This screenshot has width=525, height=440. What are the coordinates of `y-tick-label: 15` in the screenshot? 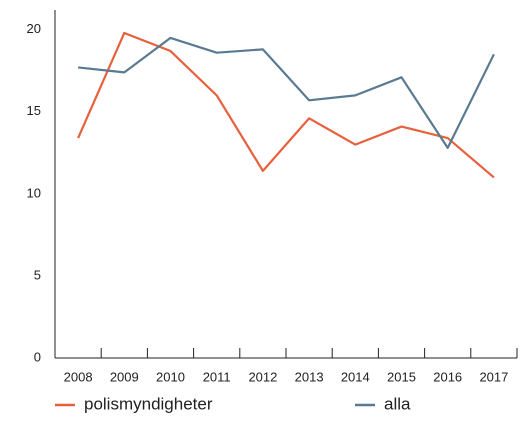 It's located at (34, 110).